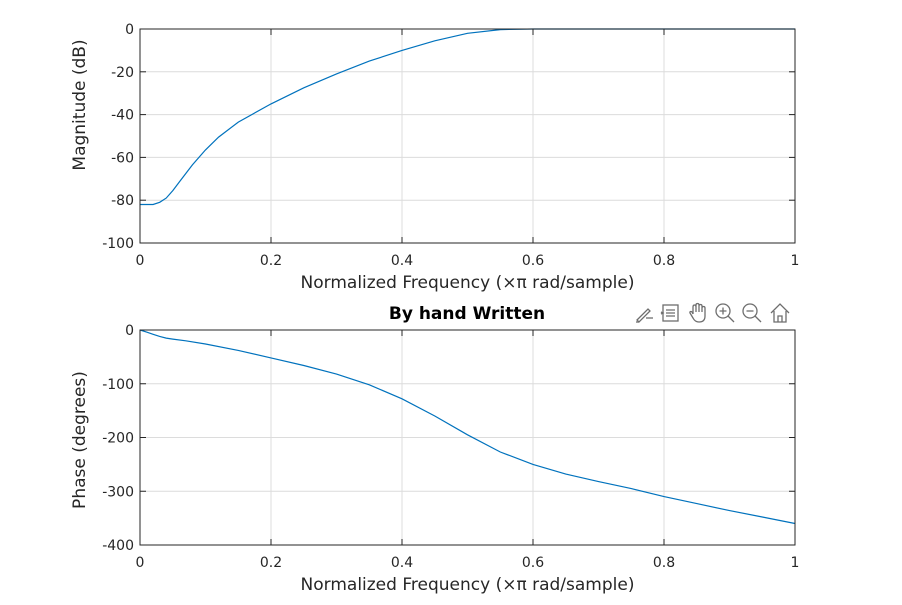 The image size is (902, 605). I want to click on y-axis-label: Magnitude (dB), so click(80, 104).